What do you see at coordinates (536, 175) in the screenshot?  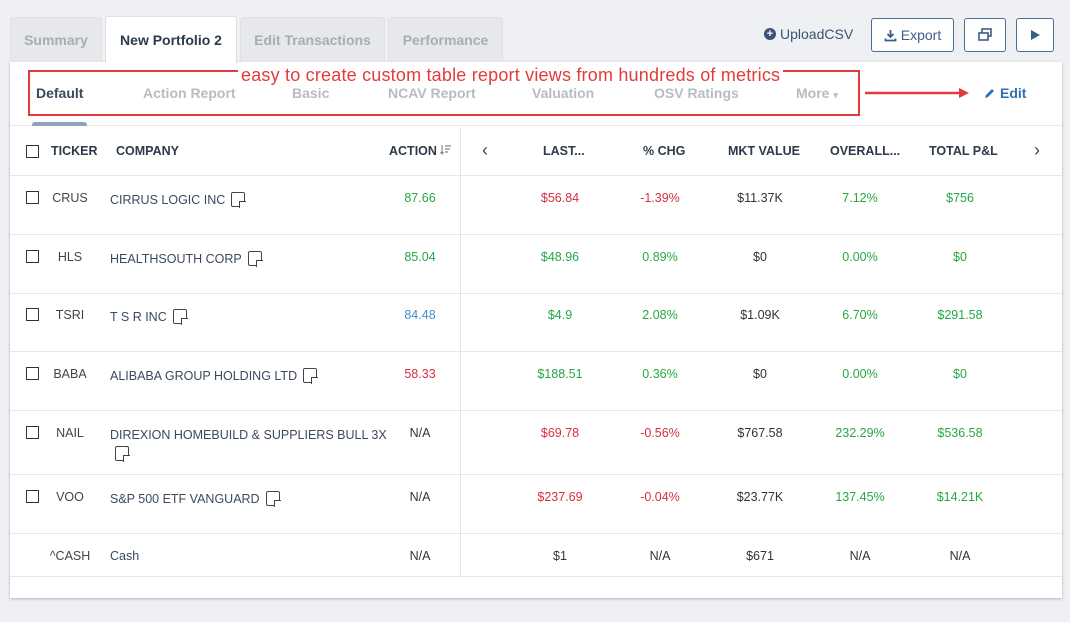 I see `header-separator` at bounding box center [536, 175].